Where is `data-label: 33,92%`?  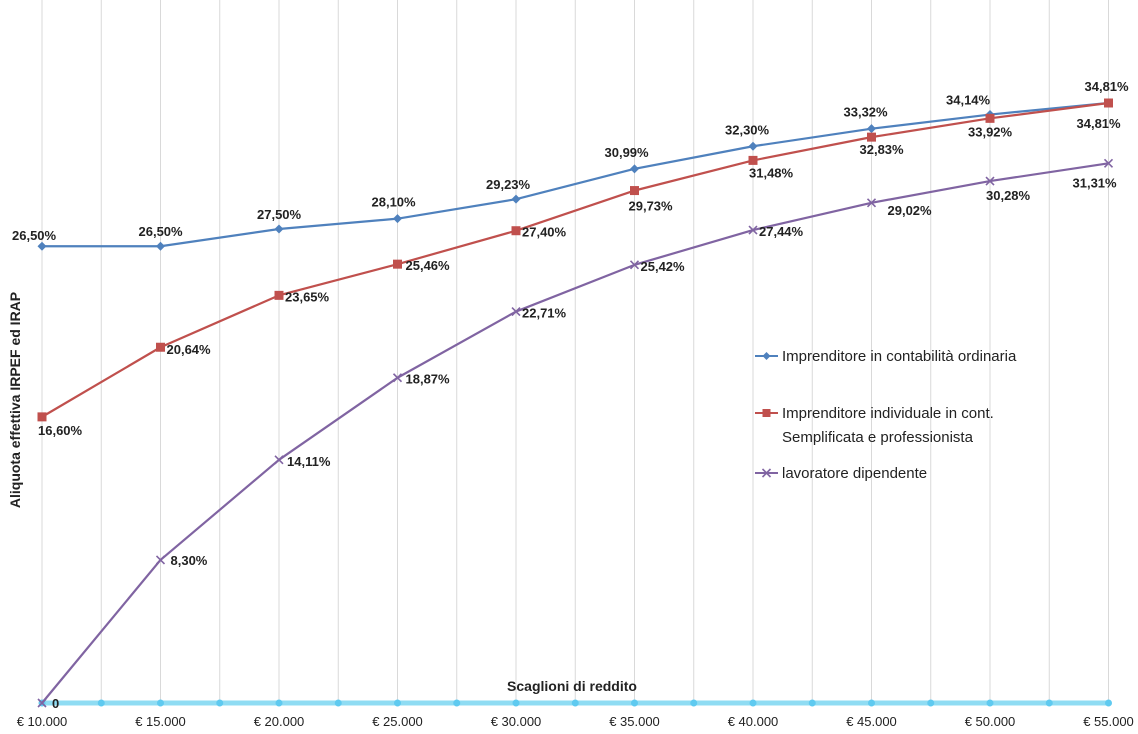
data-label: 33,92% is located at coordinates (990, 131).